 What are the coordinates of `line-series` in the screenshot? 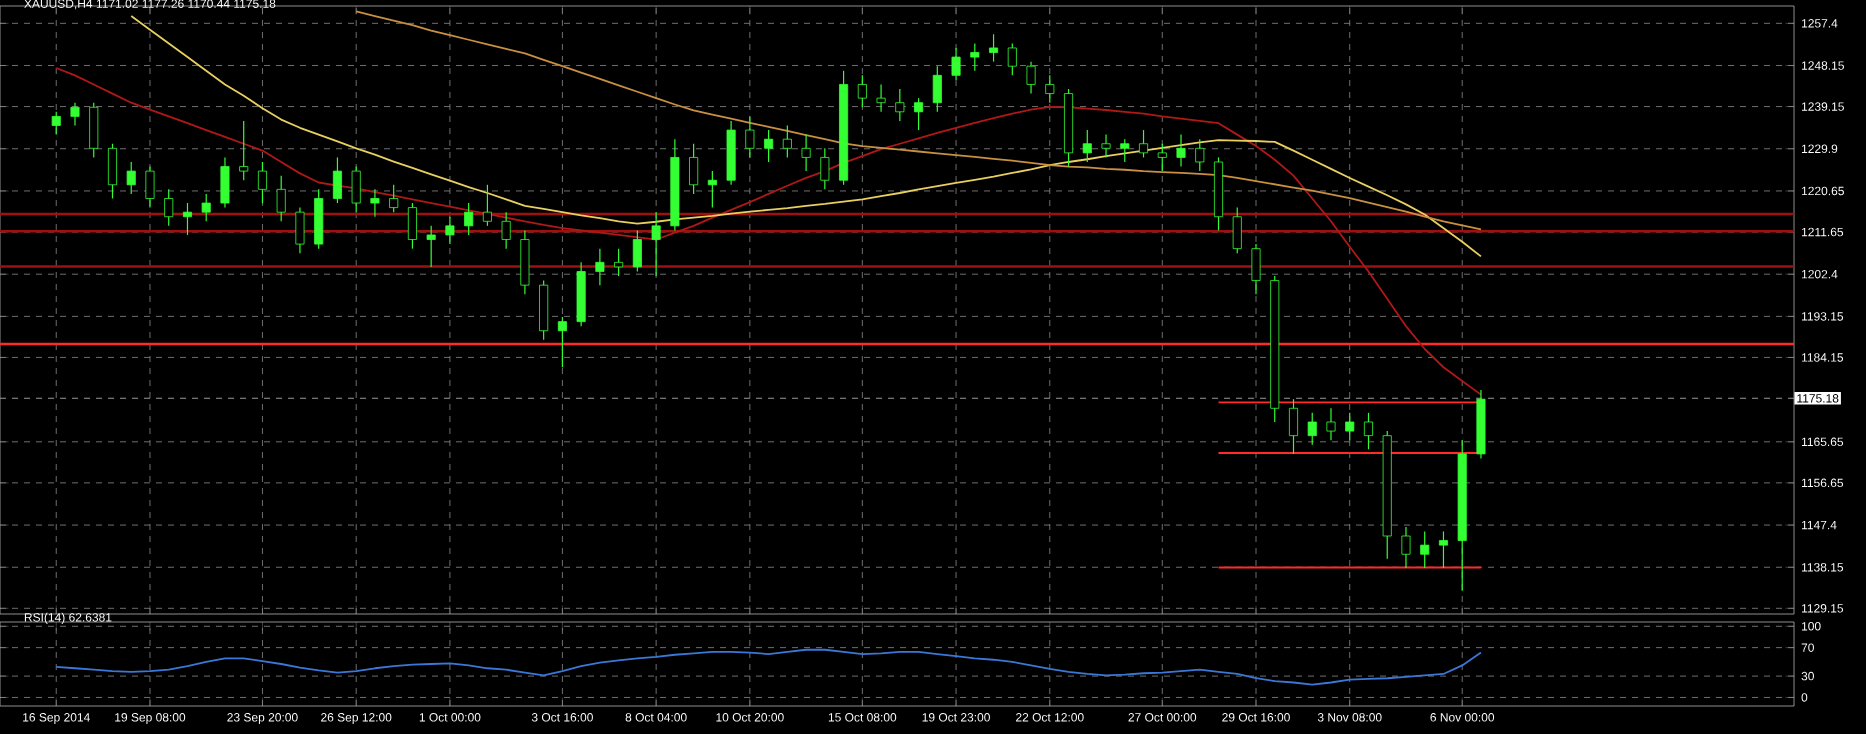 It's located at (768, 667).